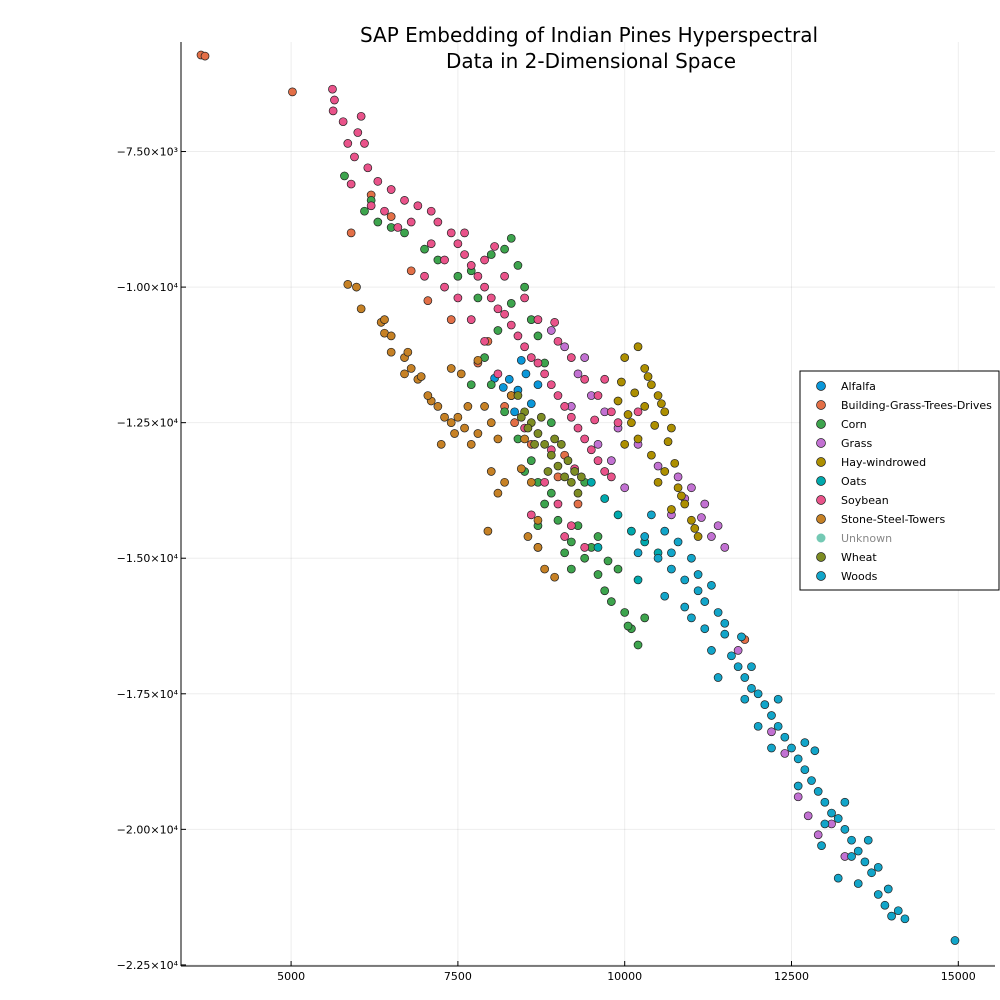  What do you see at coordinates (821, 500) in the screenshot?
I see `legend-marker-soybean` at bounding box center [821, 500].